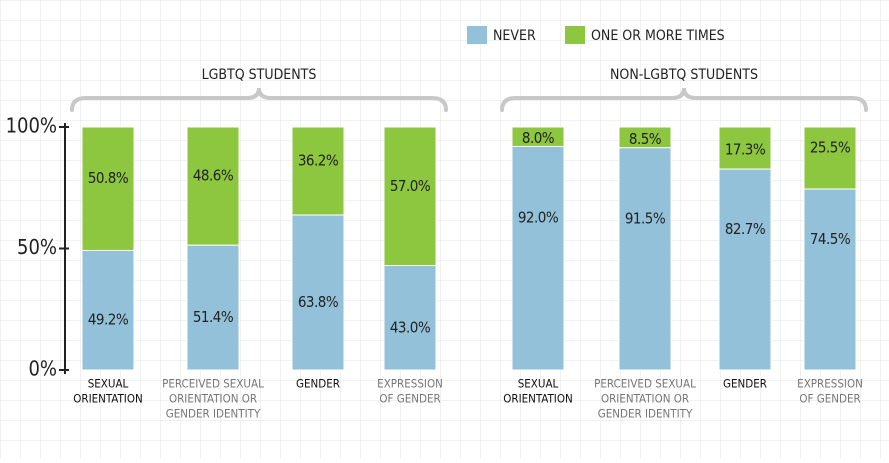  Describe the element at coordinates (37, 247) in the screenshot. I see `y-tick-label: 50%` at that location.